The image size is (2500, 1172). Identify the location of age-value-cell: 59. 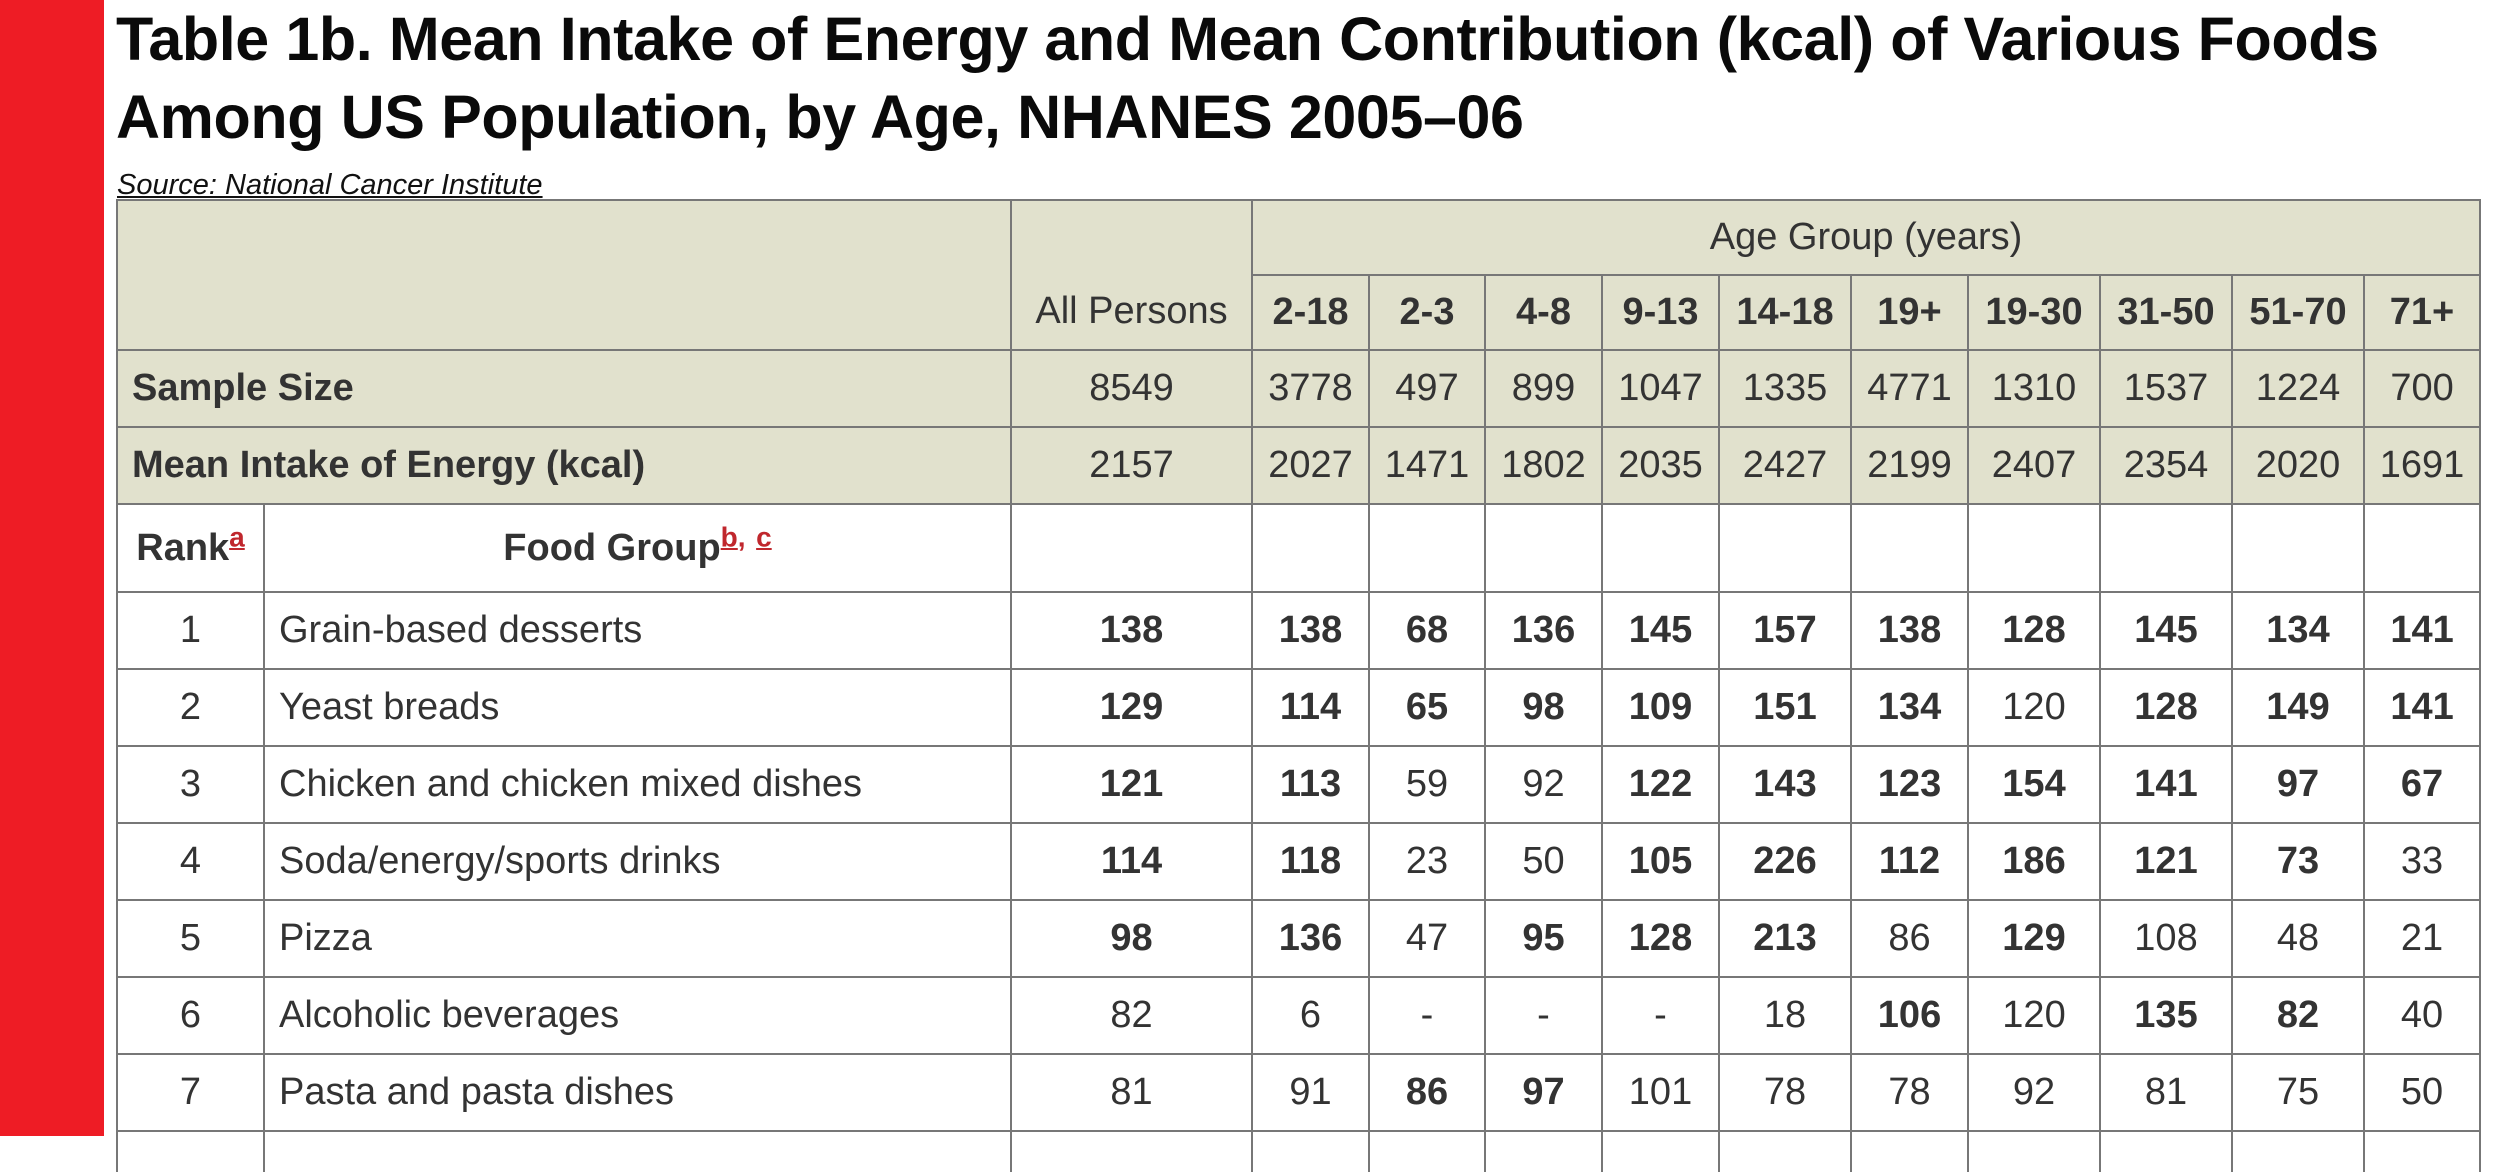
(1427, 784).